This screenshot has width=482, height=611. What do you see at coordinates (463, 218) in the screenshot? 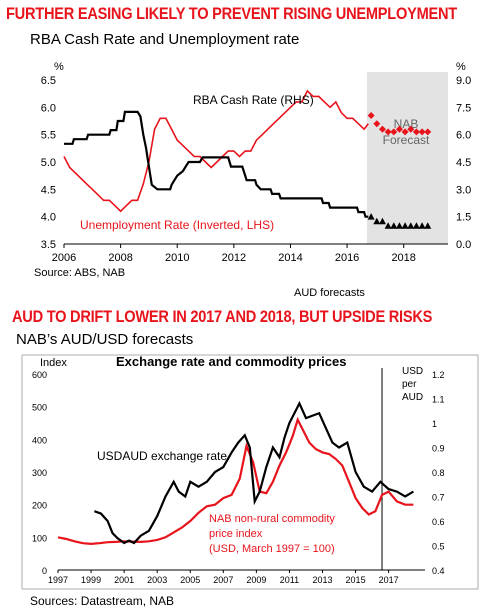
I see `y-right-tick: 1.5` at bounding box center [463, 218].